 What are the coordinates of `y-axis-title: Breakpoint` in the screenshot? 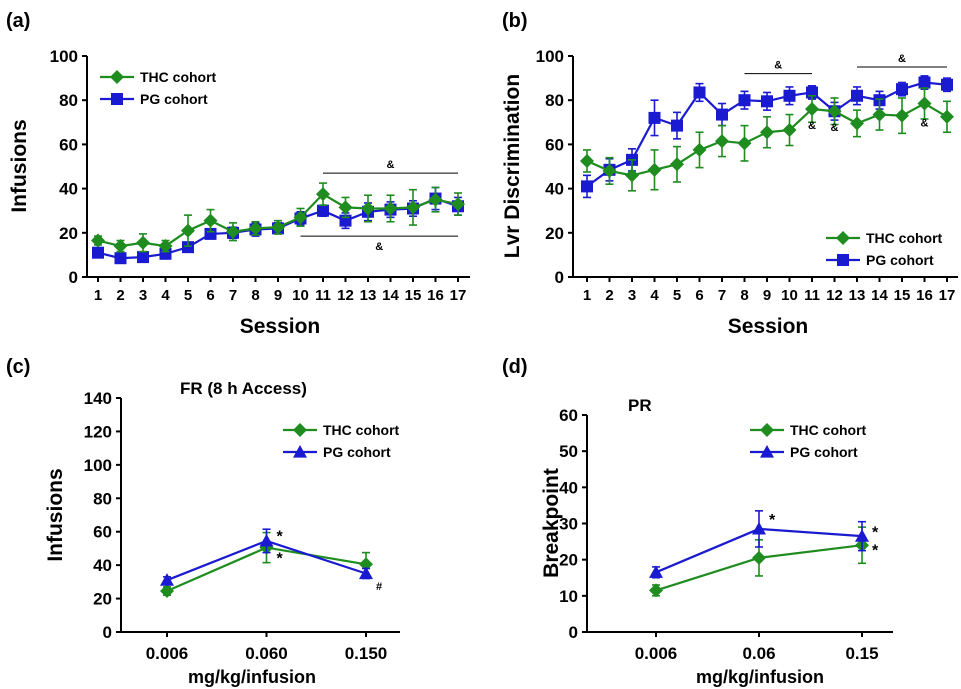 It's located at (551, 523).